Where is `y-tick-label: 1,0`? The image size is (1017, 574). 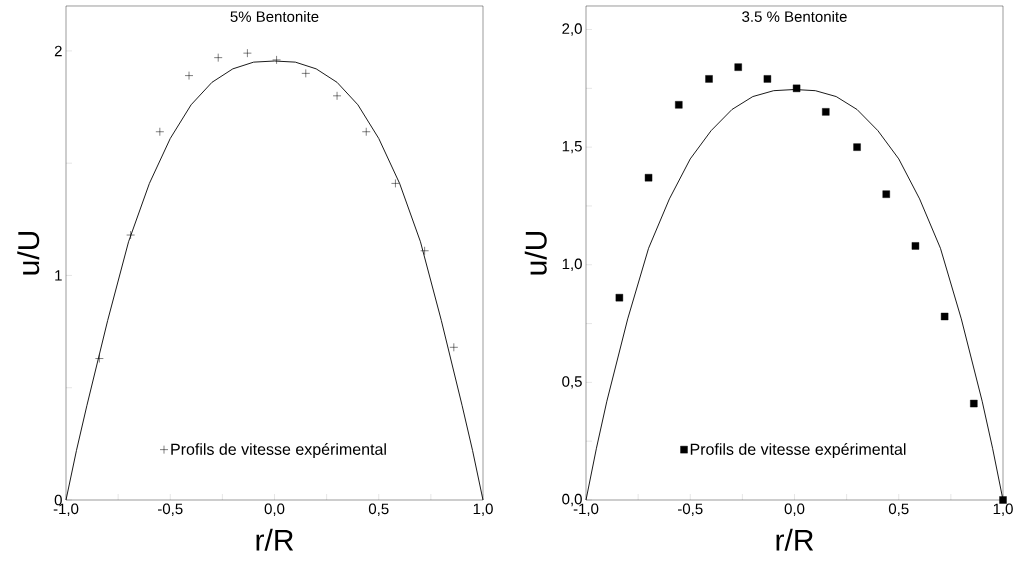 y-tick-label: 1,0 is located at coordinates (572, 264).